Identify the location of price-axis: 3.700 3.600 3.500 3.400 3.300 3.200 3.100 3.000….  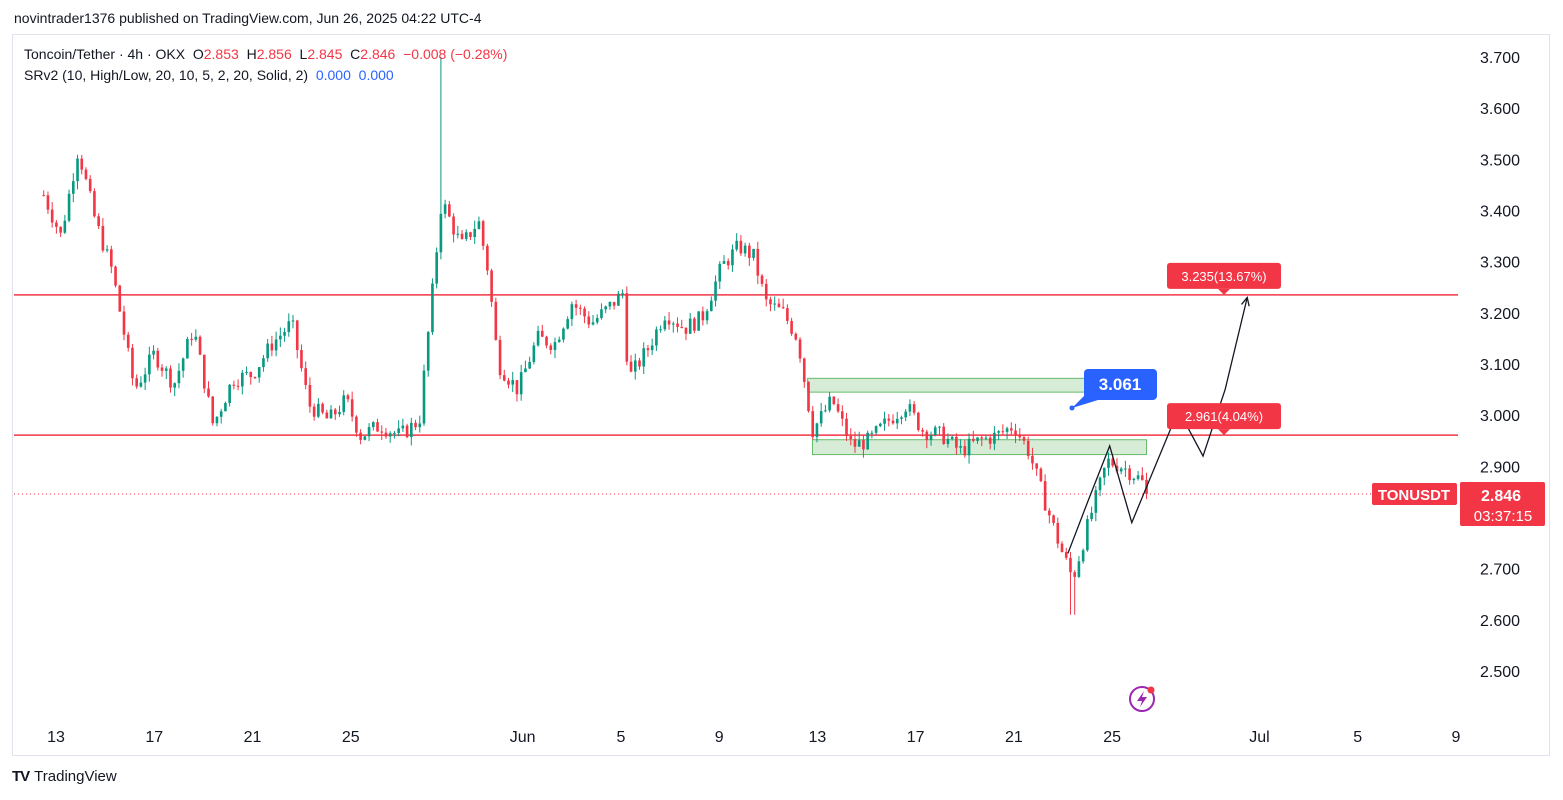
(1500, 365).